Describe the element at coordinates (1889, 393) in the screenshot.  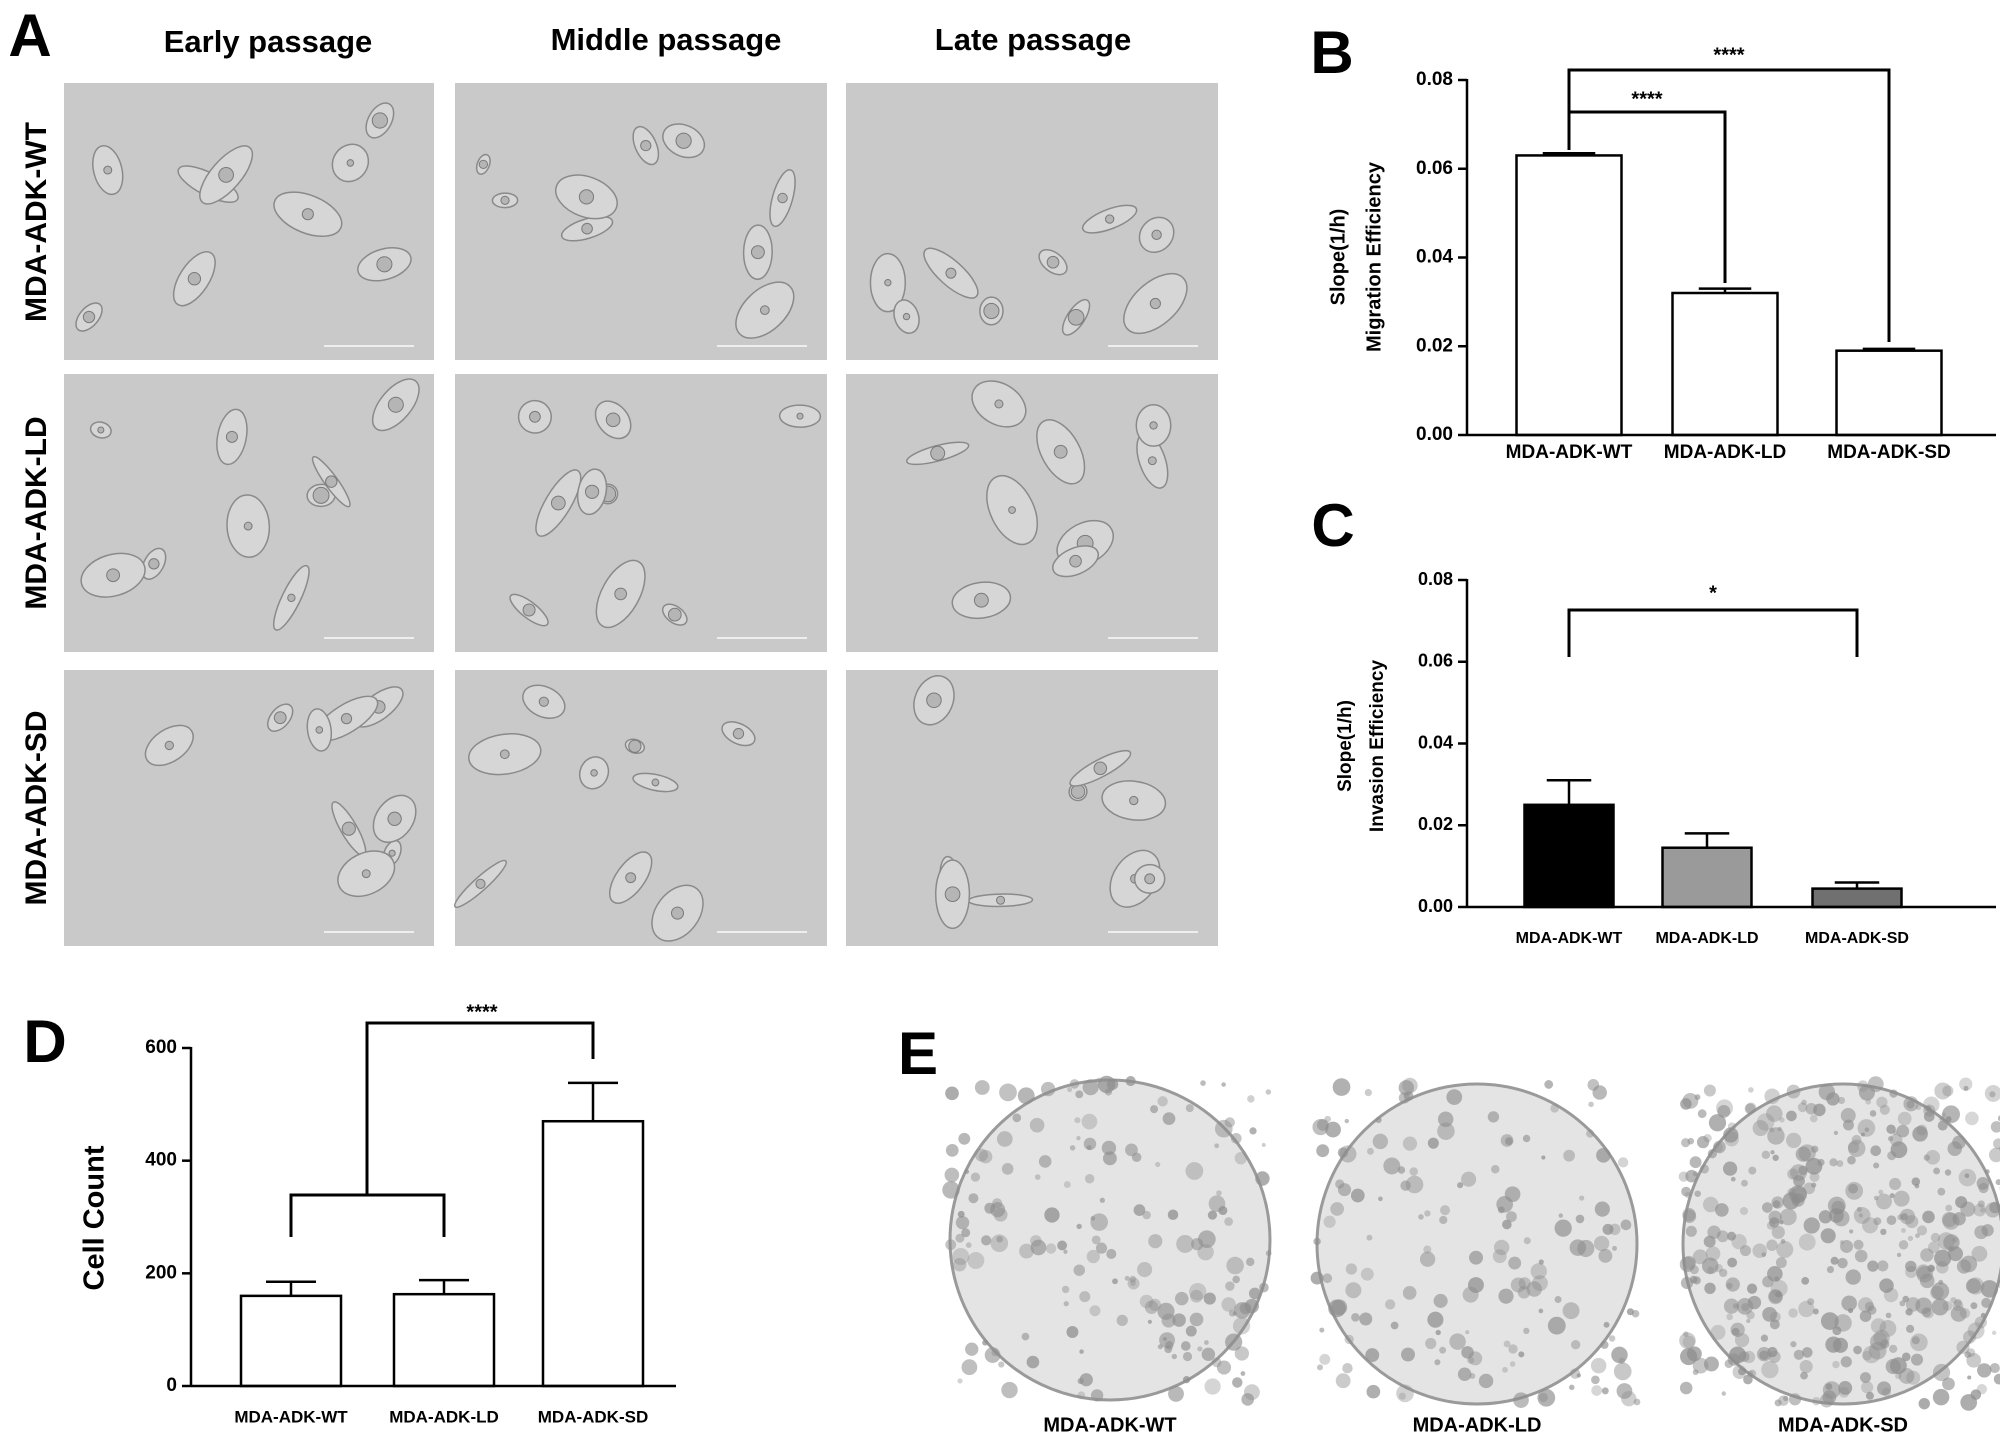
I see `bar` at that location.